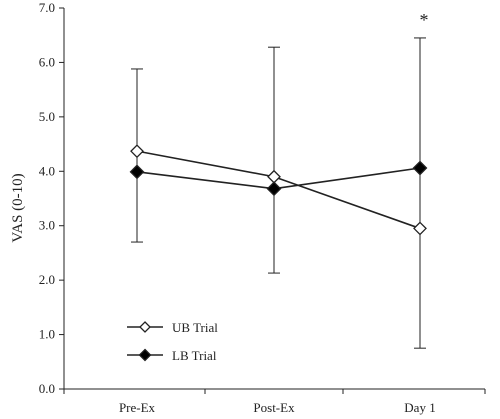 The height and width of the screenshot is (419, 500). I want to click on legend-label: UB Trial, so click(195, 327).